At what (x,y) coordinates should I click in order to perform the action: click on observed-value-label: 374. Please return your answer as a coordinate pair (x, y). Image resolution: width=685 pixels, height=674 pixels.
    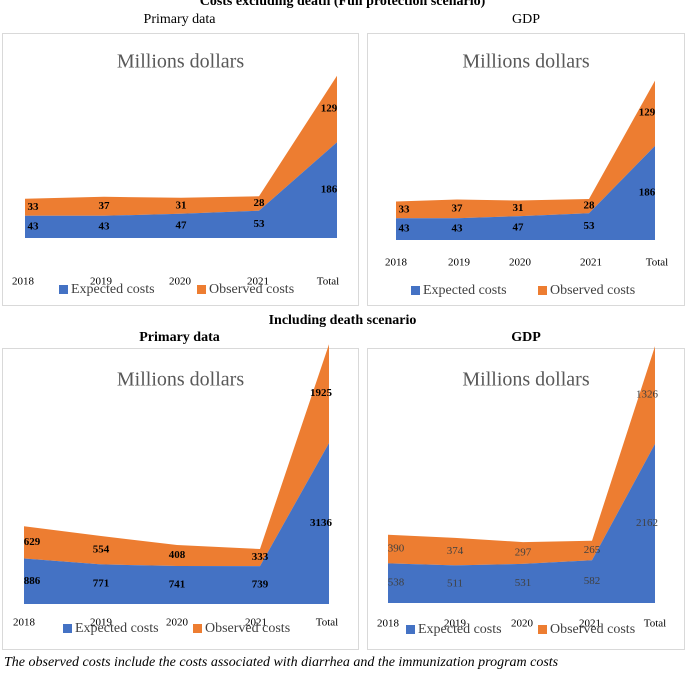
    Looking at the image, I should click on (455, 551).